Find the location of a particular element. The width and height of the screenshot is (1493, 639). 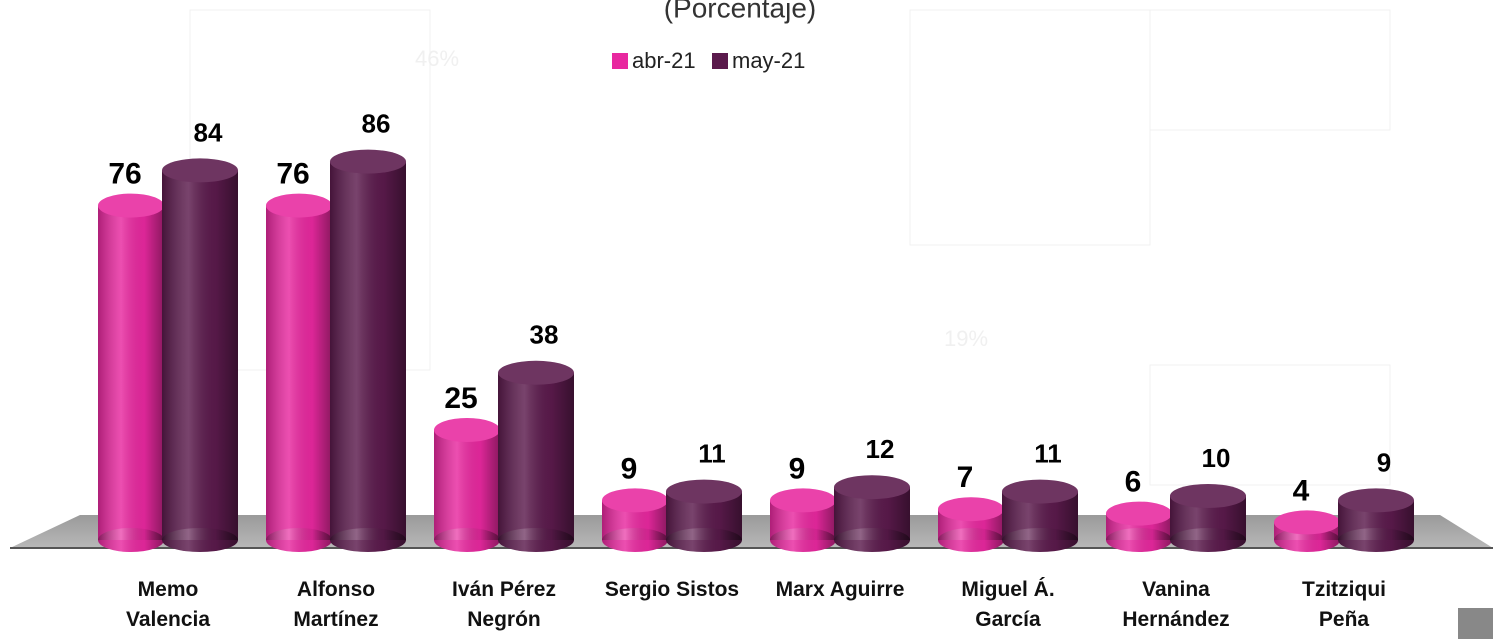

data-label: 25 is located at coordinates (460, 398).